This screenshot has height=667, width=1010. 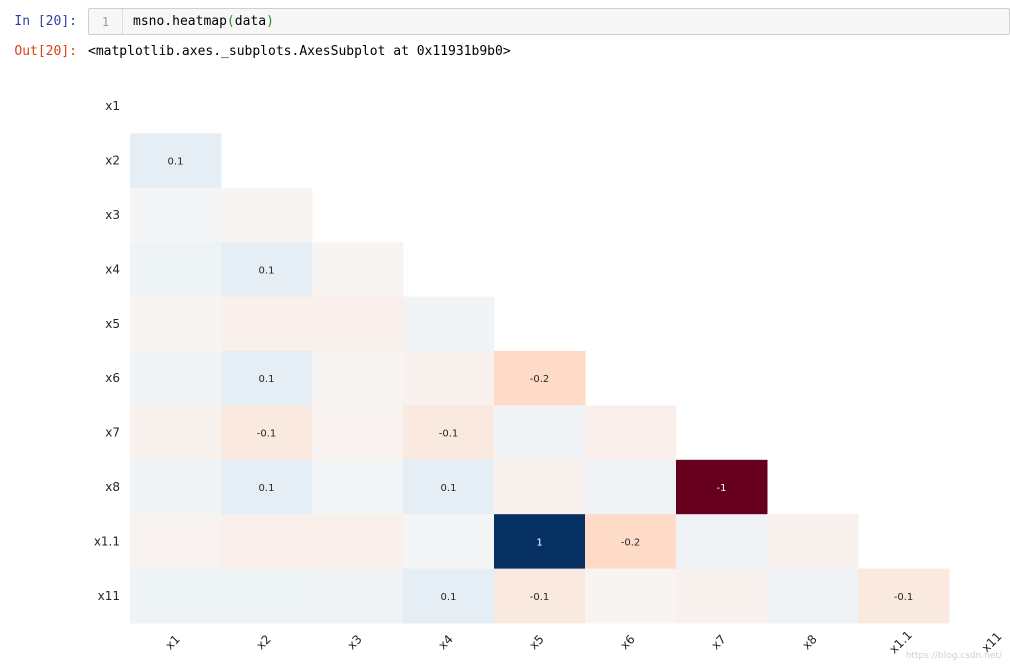 I want to click on cell-annotation-x11-x5: -0.1, so click(x=540, y=597).